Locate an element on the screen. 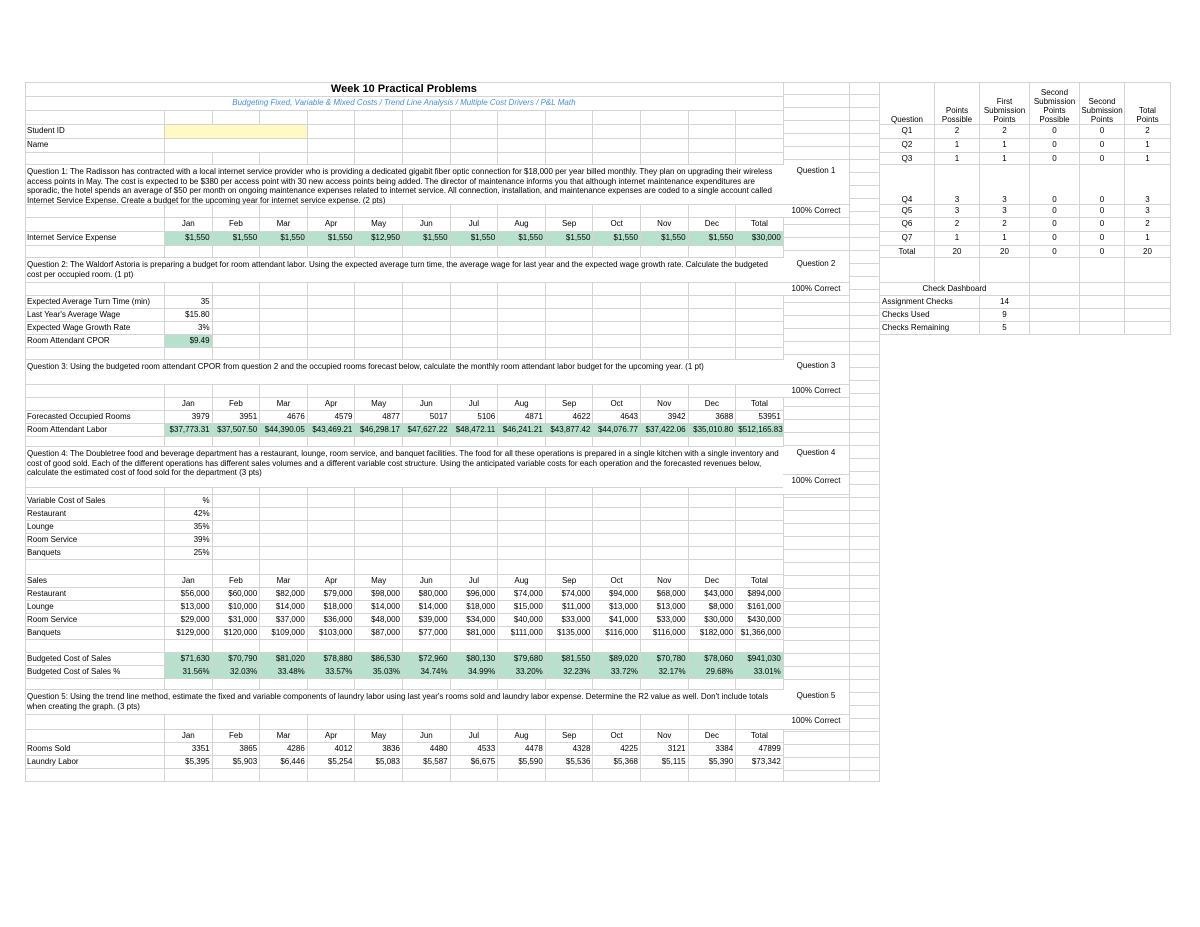 This screenshot has width=1200, height=927. name-input is located at coordinates (236, 146).